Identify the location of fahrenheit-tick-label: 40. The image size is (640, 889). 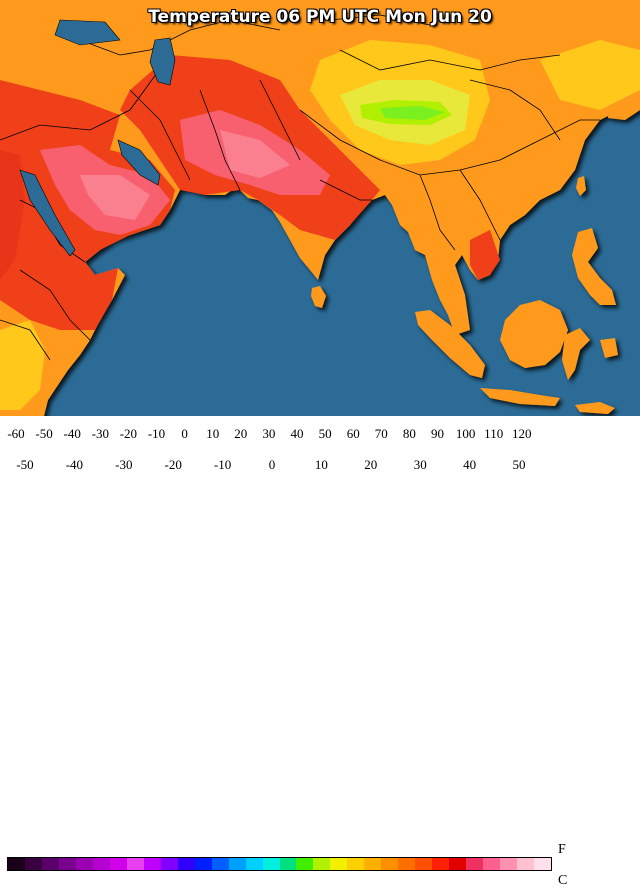
(297, 433).